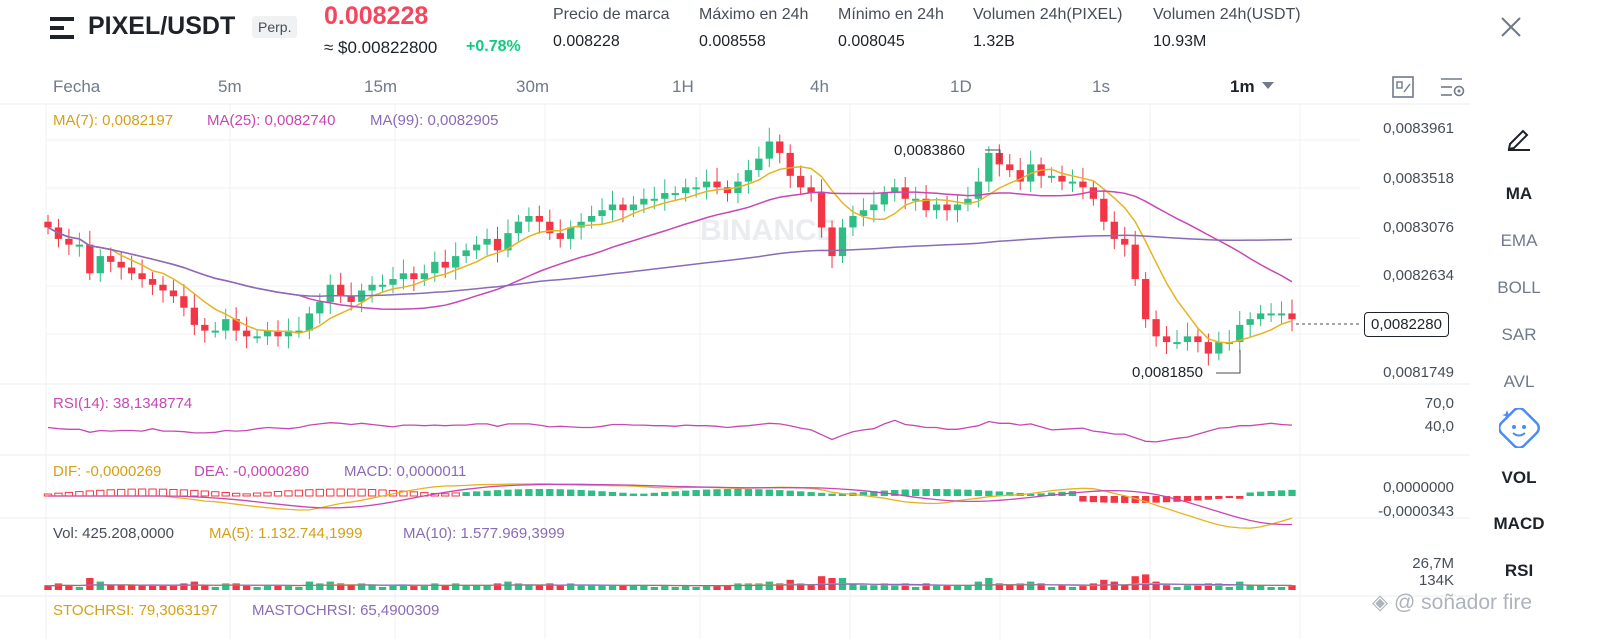 The height and width of the screenshot is (639, 1600). Describe the element at coordinates (683, 86) in the screenshot. I see `tab-1h: 1H` at that location.